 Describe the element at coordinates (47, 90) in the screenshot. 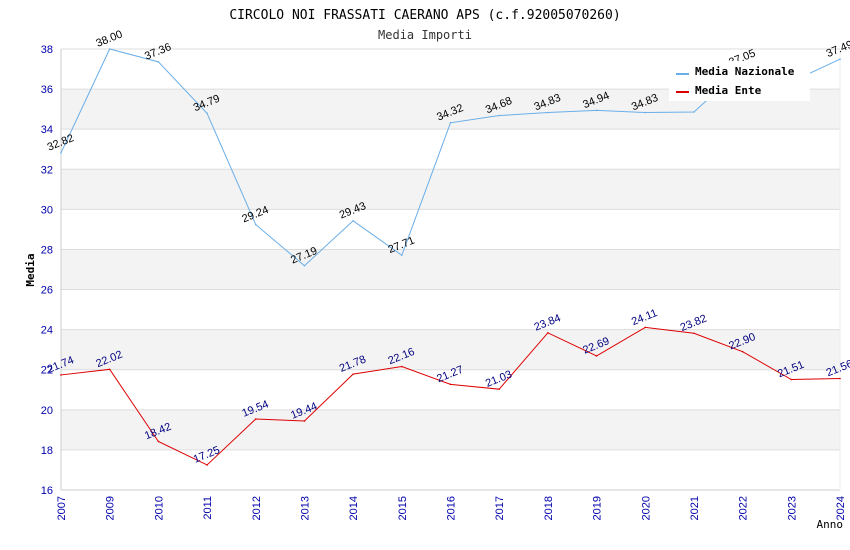

I see `y-tick-label: 36` at that location.